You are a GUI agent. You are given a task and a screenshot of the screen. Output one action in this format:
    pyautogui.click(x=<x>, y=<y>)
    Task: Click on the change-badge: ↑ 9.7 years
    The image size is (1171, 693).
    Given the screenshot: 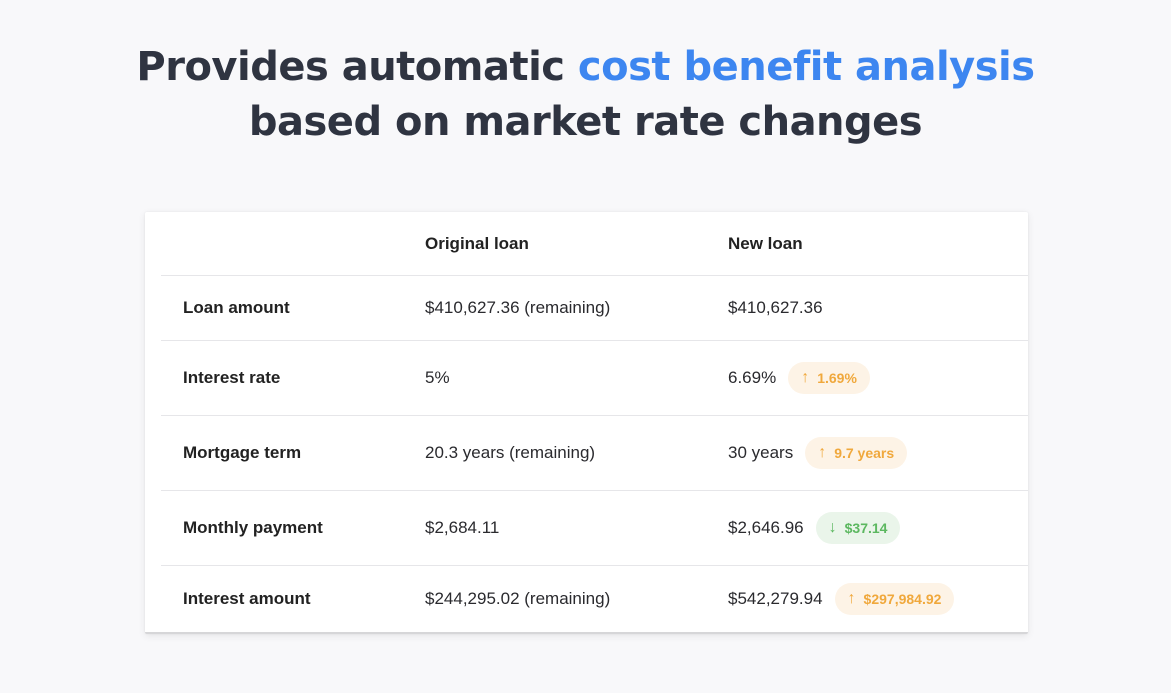 What is the action you would take?
    pyautogui.click(x=856, y=453)
    